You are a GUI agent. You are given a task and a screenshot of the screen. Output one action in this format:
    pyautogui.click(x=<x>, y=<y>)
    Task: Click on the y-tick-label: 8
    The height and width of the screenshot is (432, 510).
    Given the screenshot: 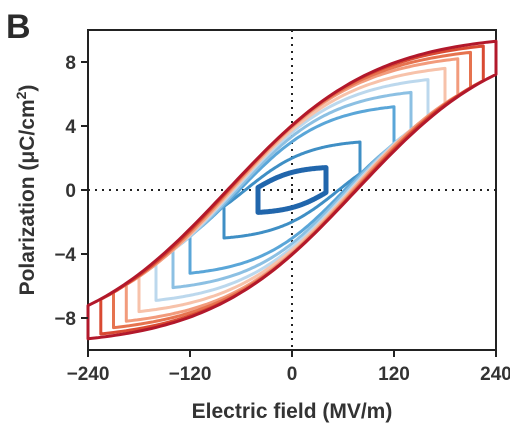 What is the action you would take?
    pyautogui.click(x=70, y=63)
    